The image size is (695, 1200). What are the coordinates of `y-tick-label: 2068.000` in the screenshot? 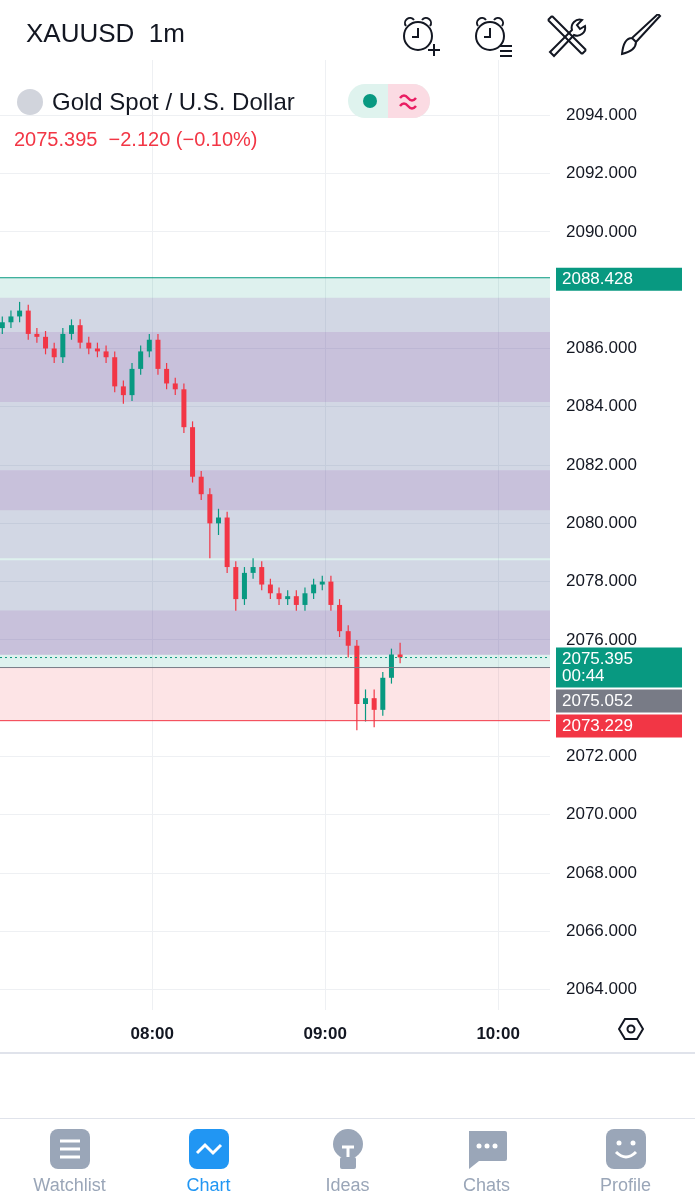 It's located at (601, 872).